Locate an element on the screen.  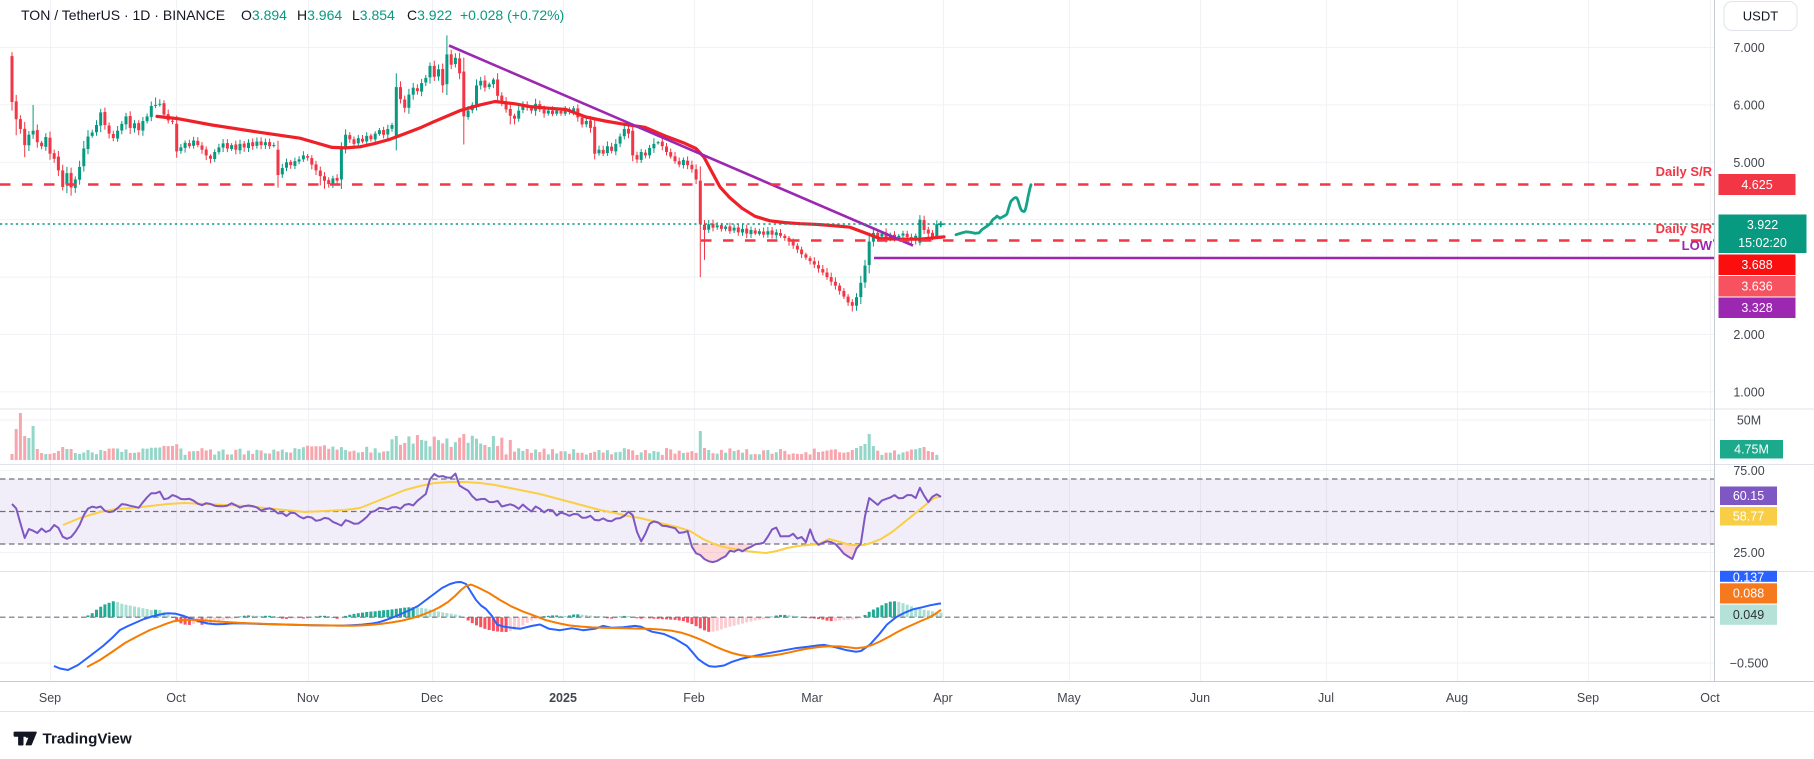
svg-text: Mar is located at coordinates (812, 698).